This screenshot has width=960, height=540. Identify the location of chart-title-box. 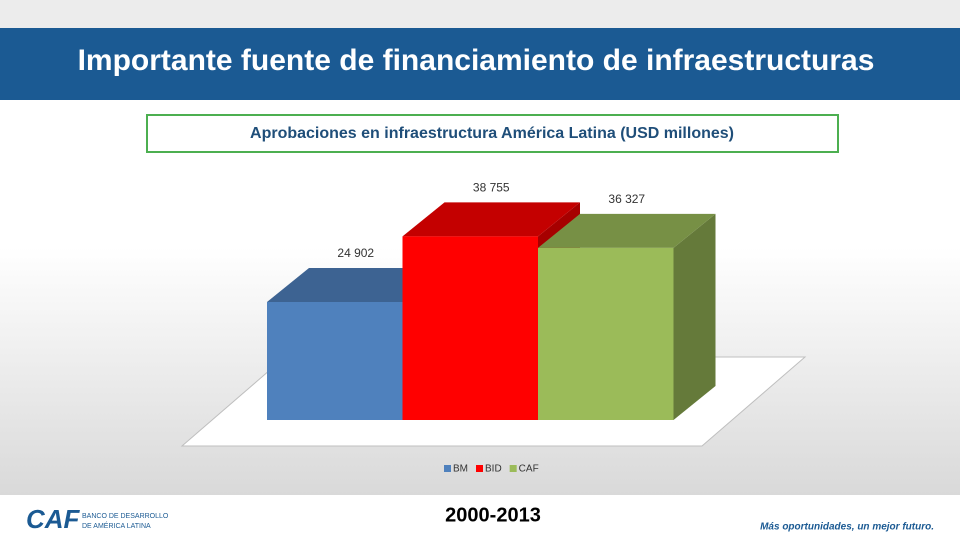
(492, 133).